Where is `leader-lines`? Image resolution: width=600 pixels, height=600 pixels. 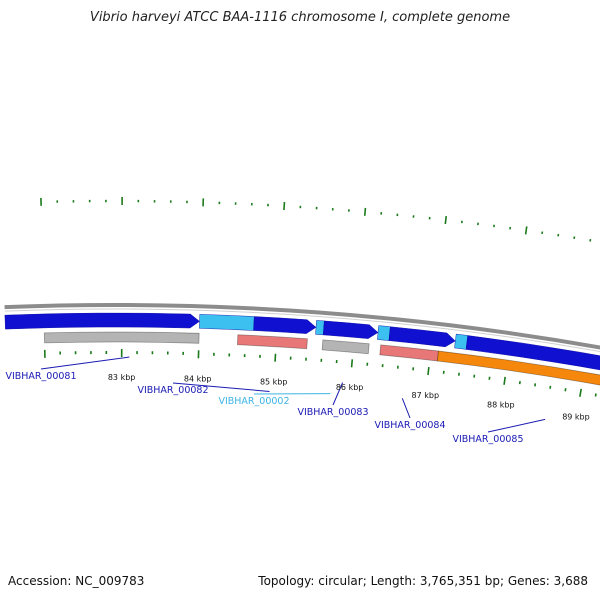
leader-lines is located at coordinates (293, 394).